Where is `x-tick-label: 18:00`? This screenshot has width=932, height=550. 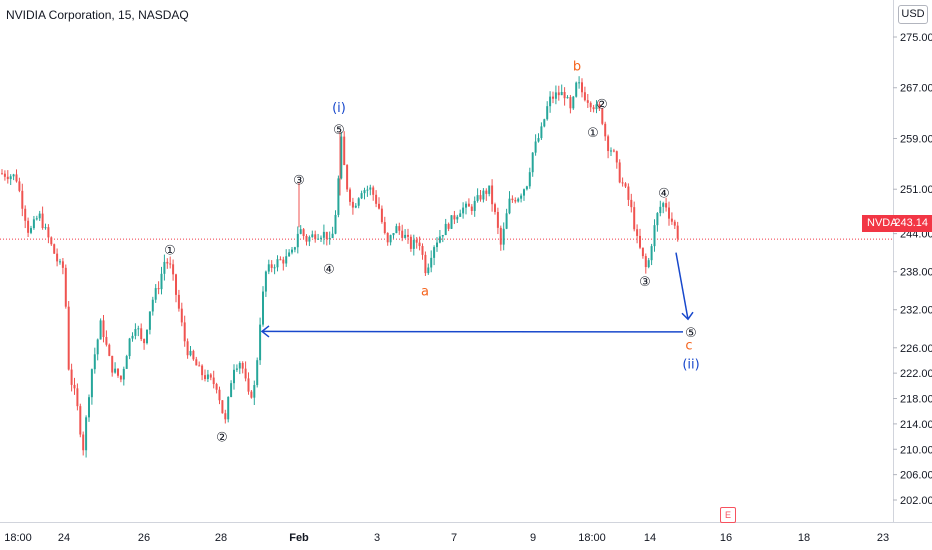
x-tick-label: 18:00 is located at coordinates (18, 538).